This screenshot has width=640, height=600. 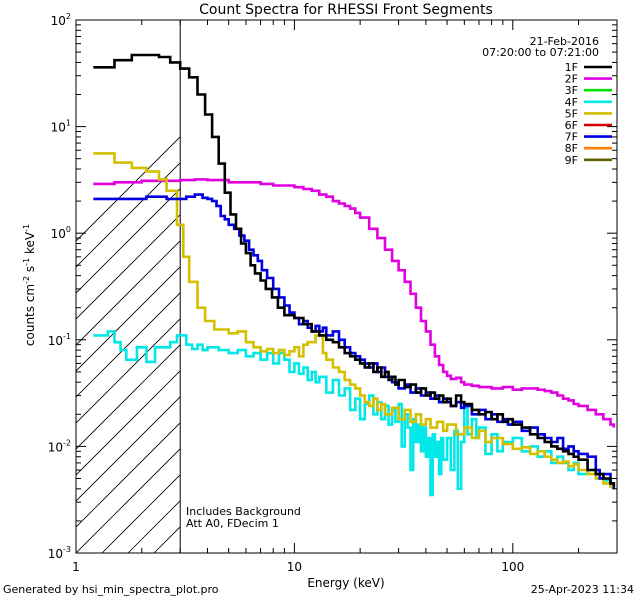 I want to click on y-tick-label: 10¹, so click(x=61, y=127).